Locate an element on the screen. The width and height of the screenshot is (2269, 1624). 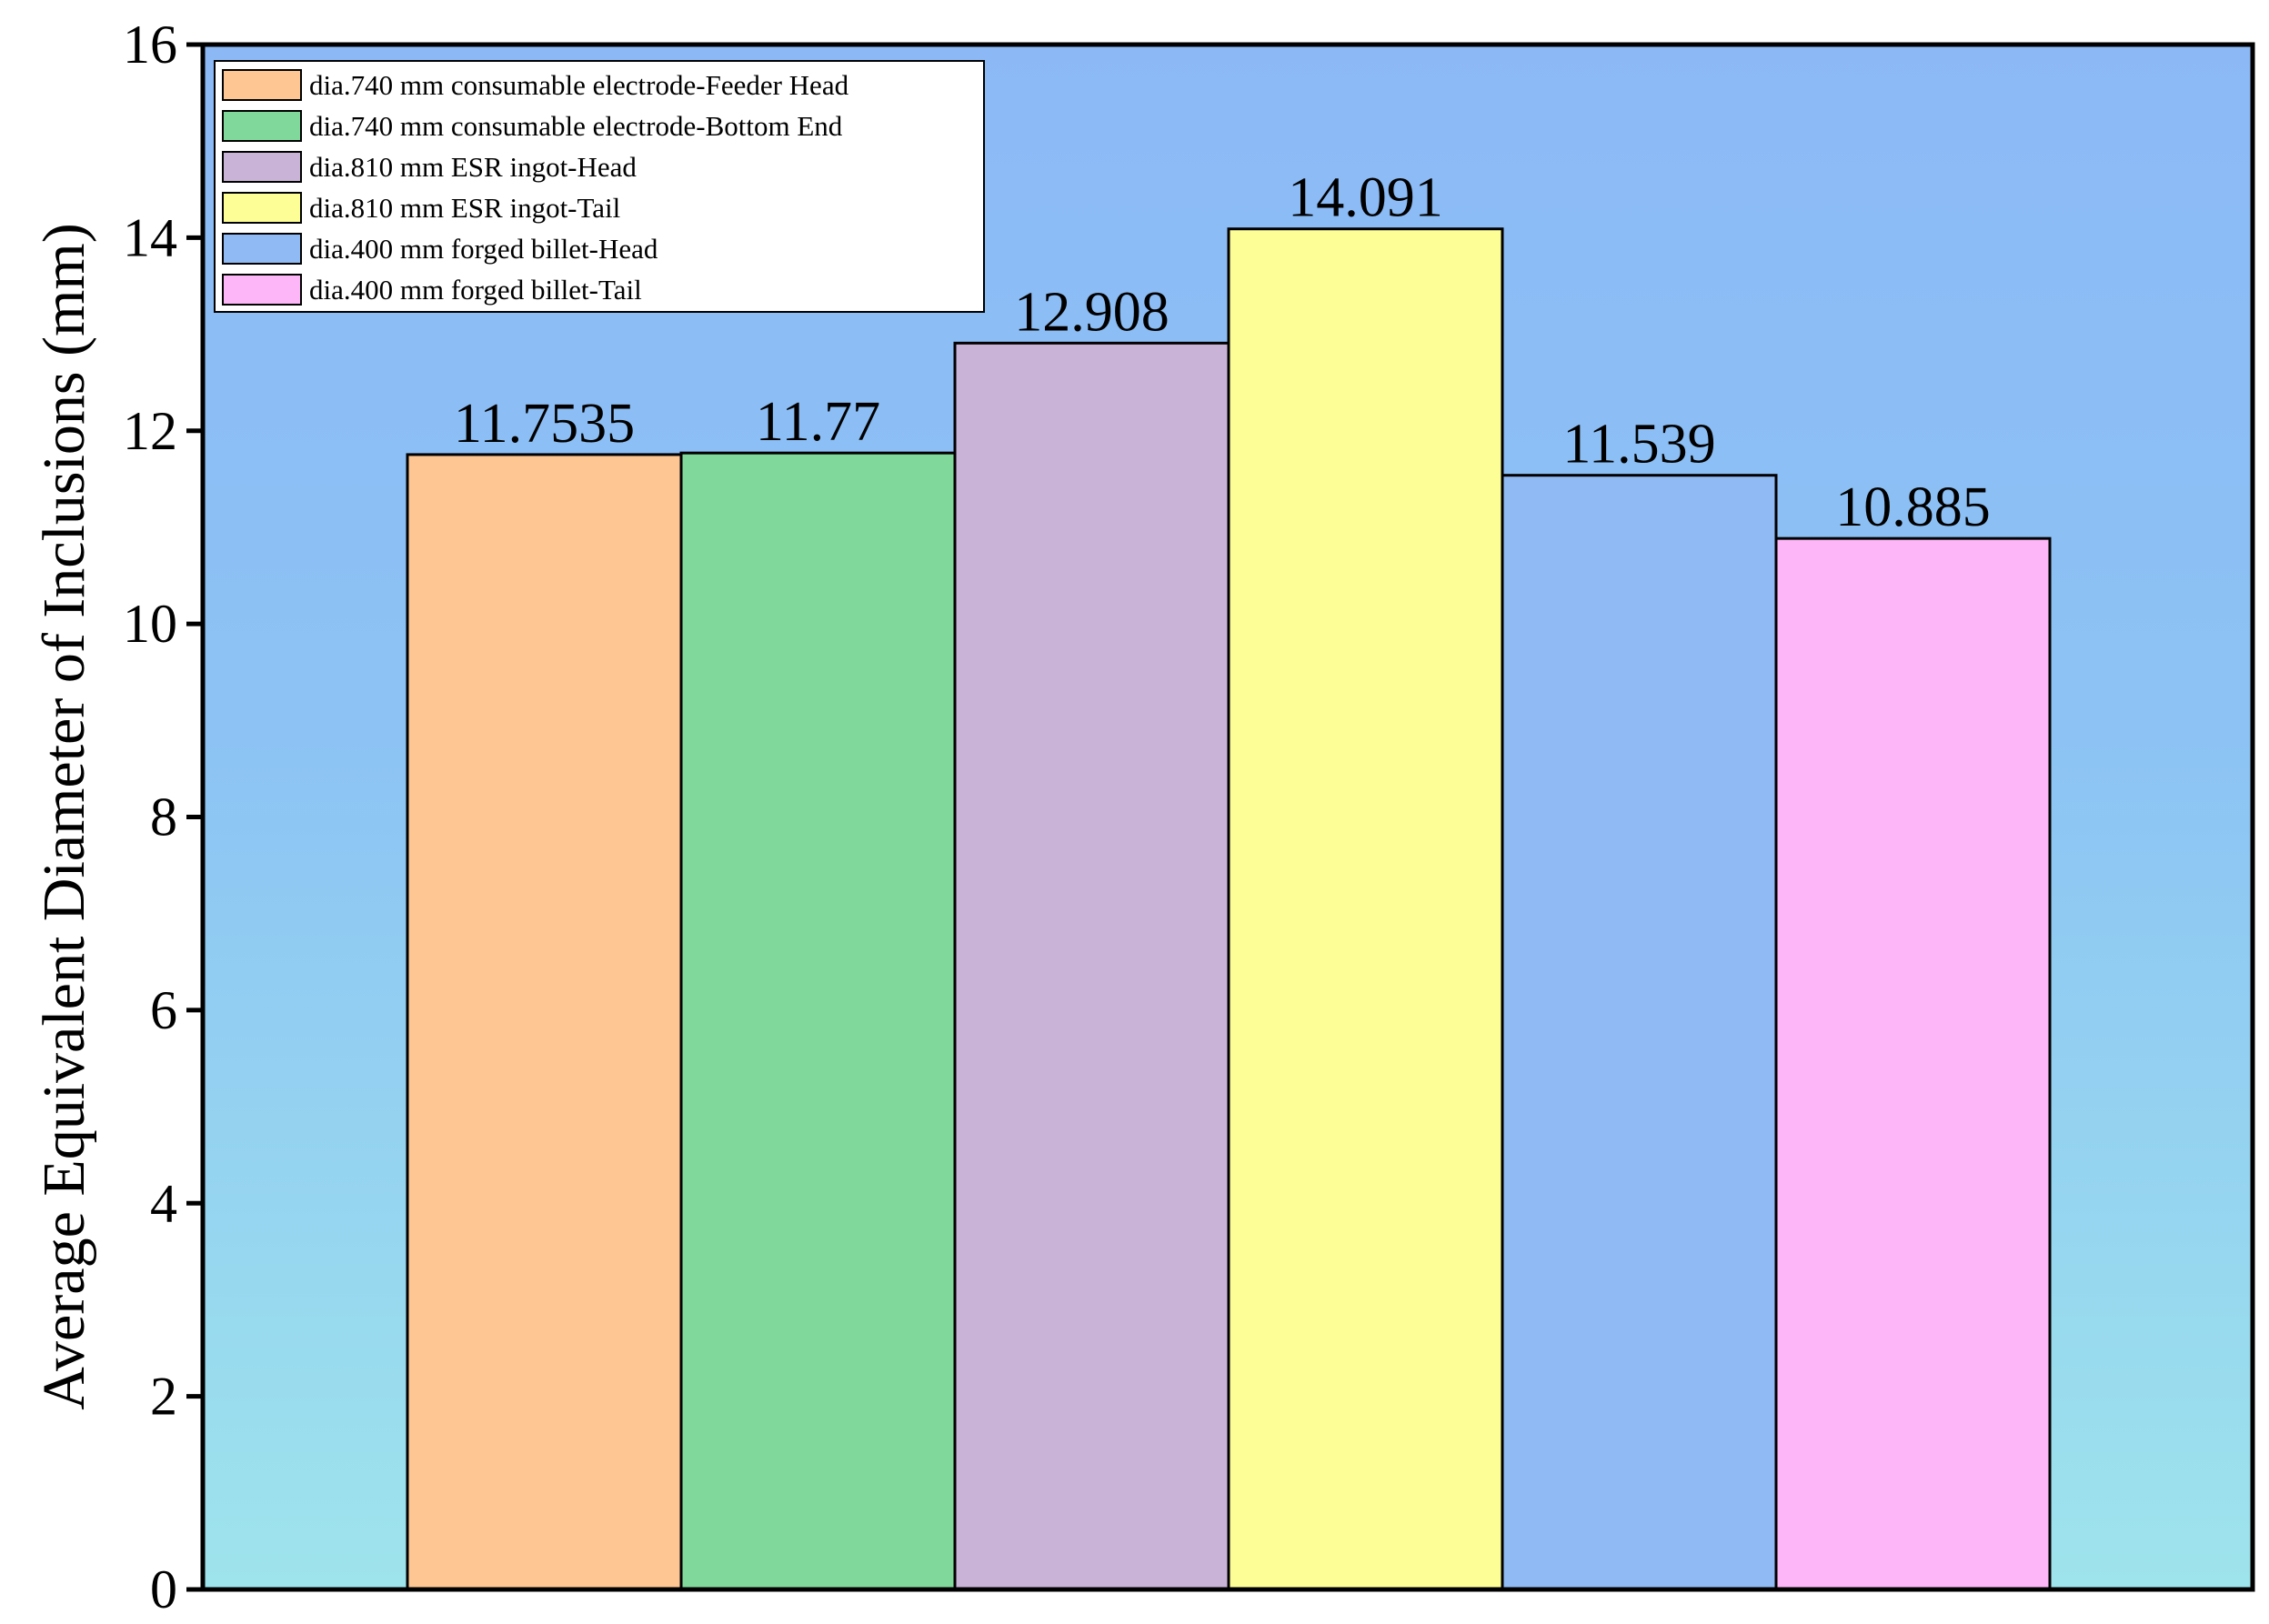
y-tick-label-2: 2 is located at coordinates (163, 1397).